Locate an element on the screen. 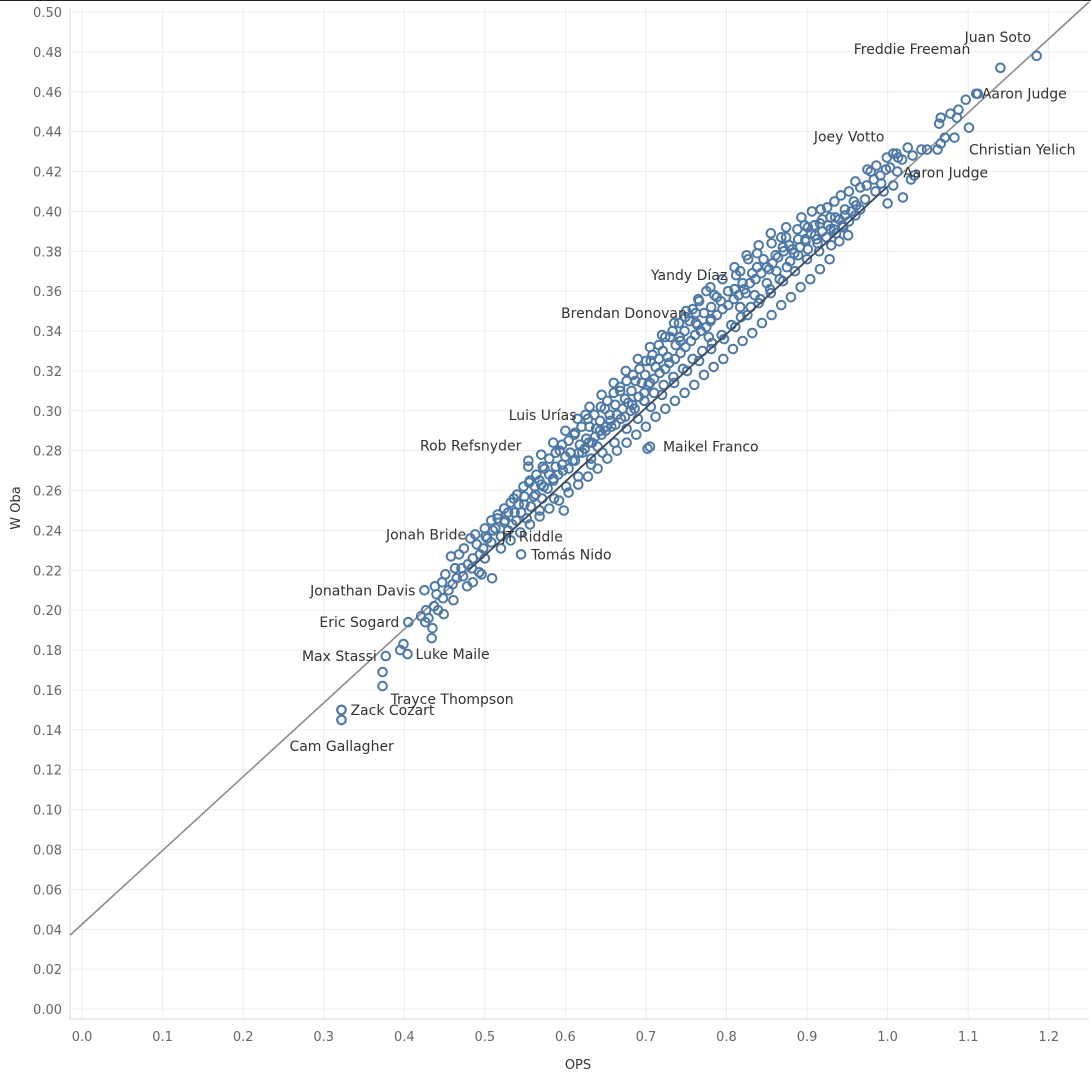 The width and height of the screenshot is (1091, 1085). x-tick-label: 1.1 is located at coordinates (968, 1037).